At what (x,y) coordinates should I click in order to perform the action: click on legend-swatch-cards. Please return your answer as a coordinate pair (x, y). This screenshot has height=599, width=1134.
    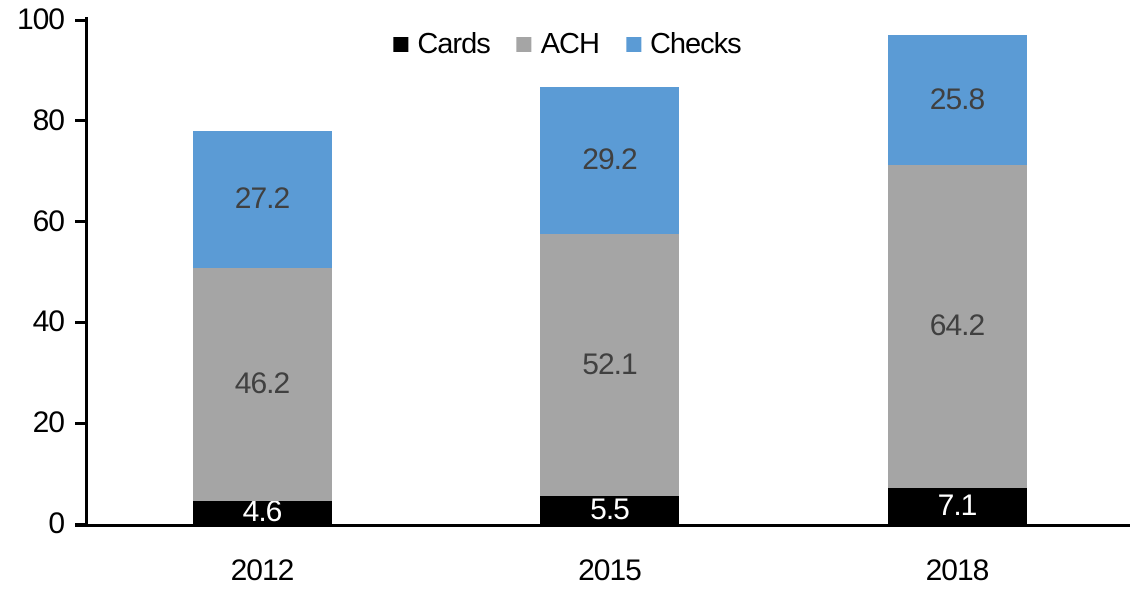
    Looking at the image, I should click on (401, 44).